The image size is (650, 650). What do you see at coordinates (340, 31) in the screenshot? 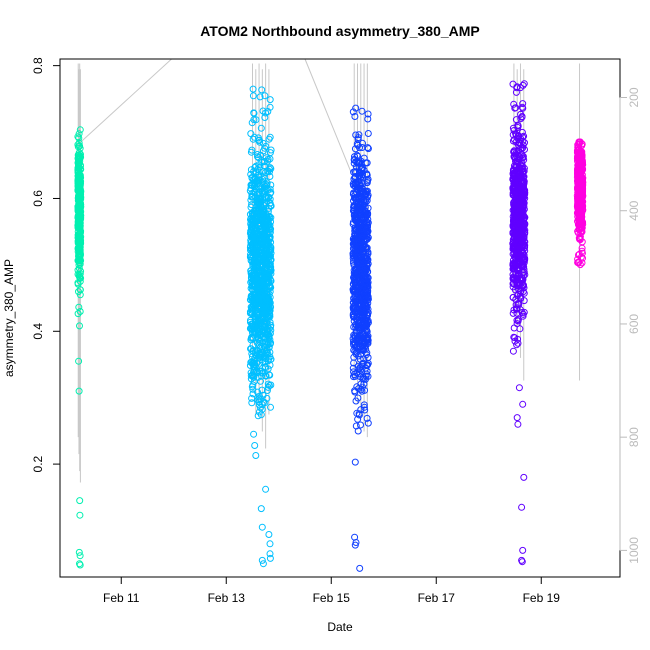
I see `chart-title: ATOM2 Northbound asymmetry_380_AMP` at bounding box center [340, 31].